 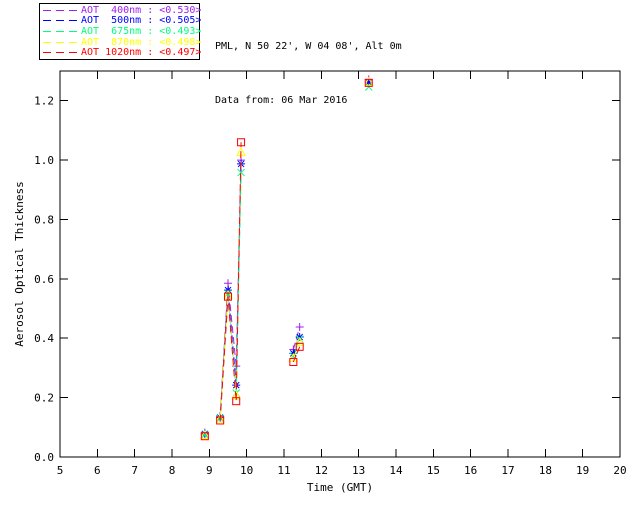 I want to click on legend-entry-3: AOT 870nm : <0.498>, so click(x=121, y=42).